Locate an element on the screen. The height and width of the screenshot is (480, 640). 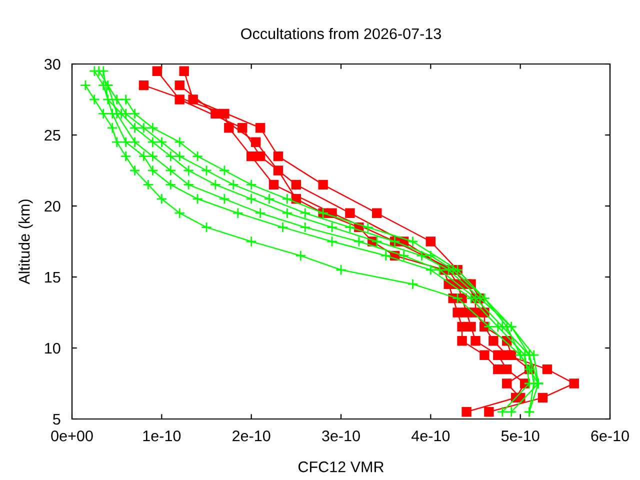
x-tick-label: 1e-10 is located at coordinates (162, 436).